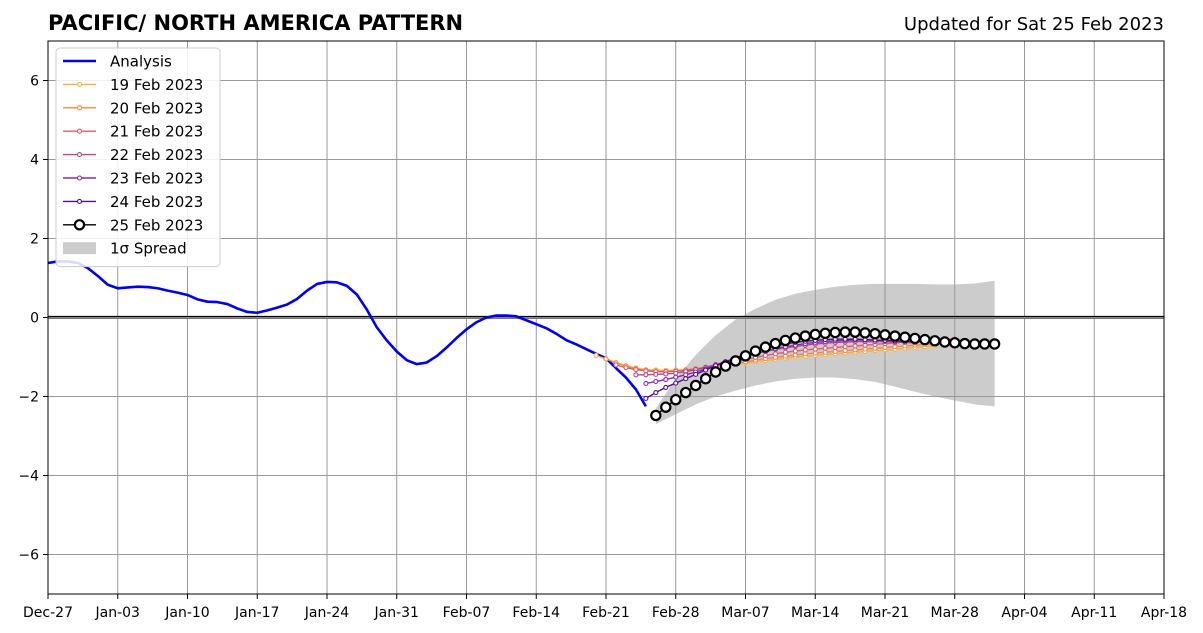 The height and width of the screenshot is (633, 1203). I want to click on legend-entry-19-feb-2023: 19 Feb 2023, so click(133, 85).